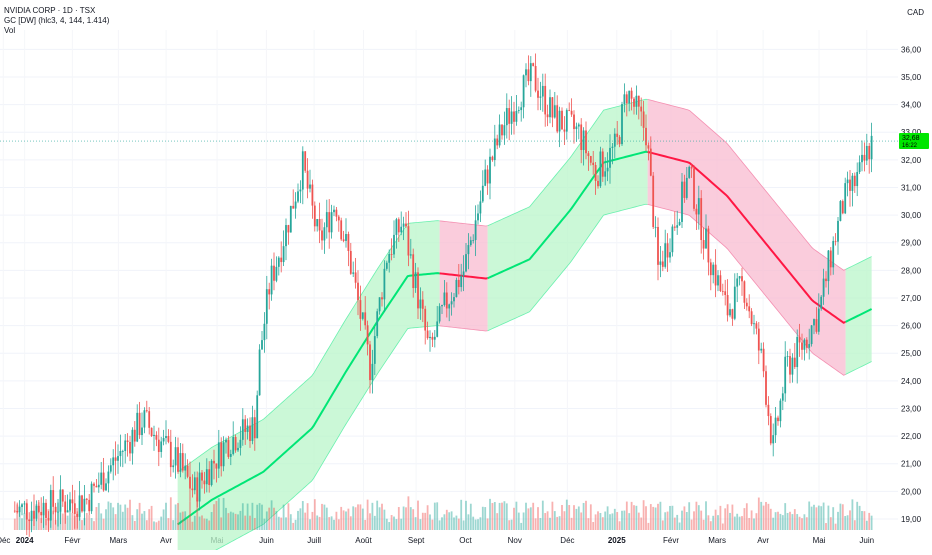 This screenshot has height=555, width=932. What do you see at coordinates (57, 20) in the screenshot?
I see `indicator-label: GC [DW] (hlc3, 4, 144, 1.414)` at bounding box center [57, 20].